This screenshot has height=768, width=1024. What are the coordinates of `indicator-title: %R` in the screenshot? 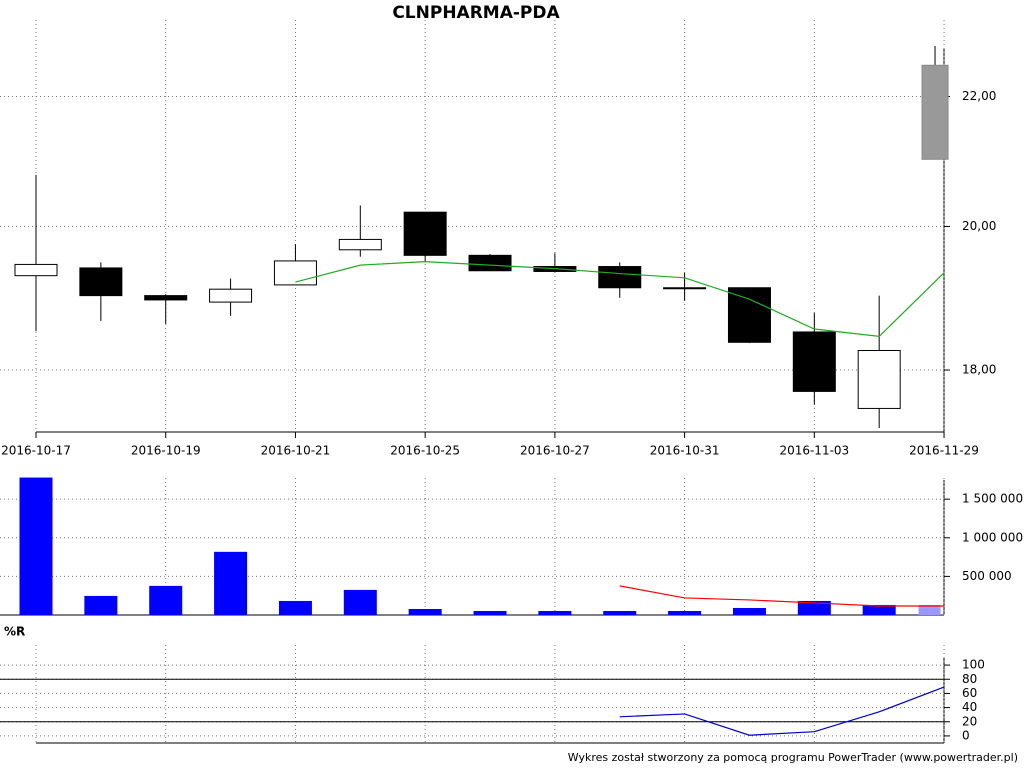 It's located at (14, 632).